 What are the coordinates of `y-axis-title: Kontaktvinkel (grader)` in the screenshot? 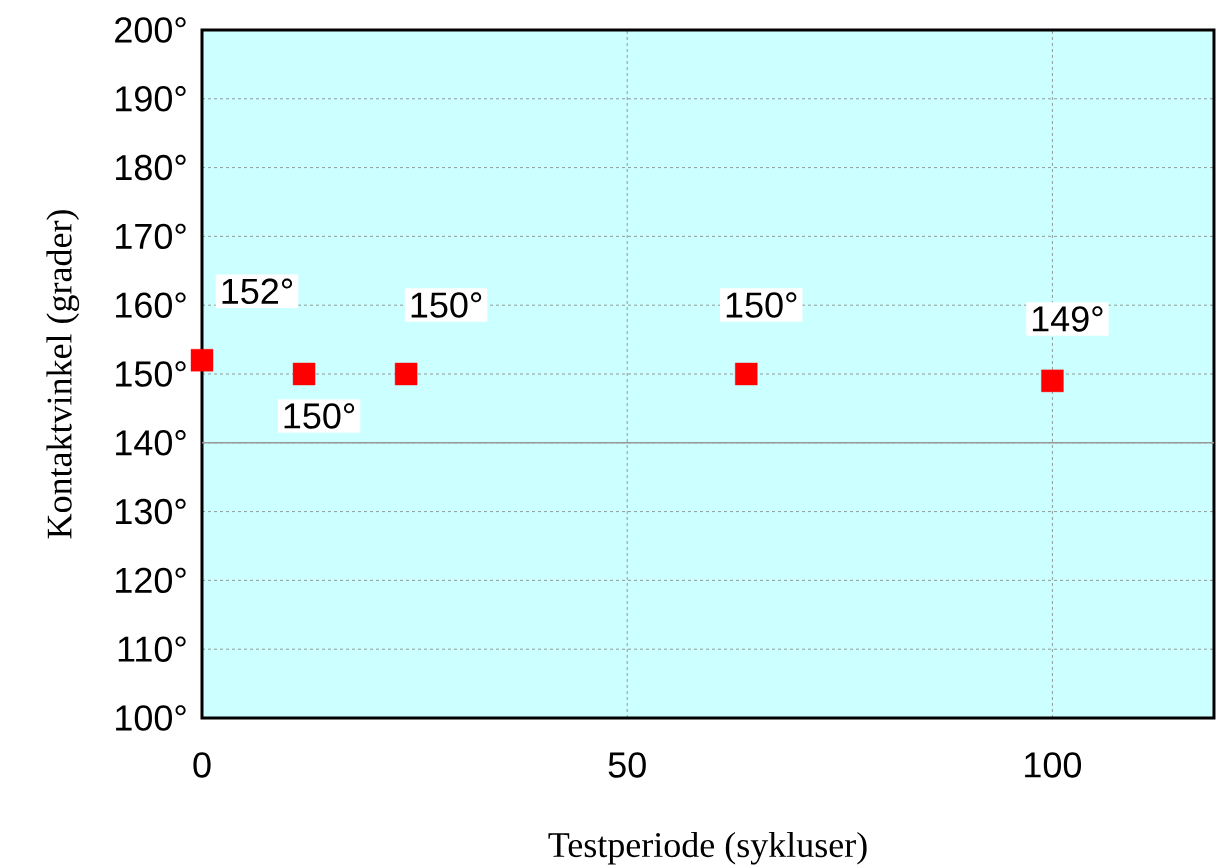 It's located at (63, 374).